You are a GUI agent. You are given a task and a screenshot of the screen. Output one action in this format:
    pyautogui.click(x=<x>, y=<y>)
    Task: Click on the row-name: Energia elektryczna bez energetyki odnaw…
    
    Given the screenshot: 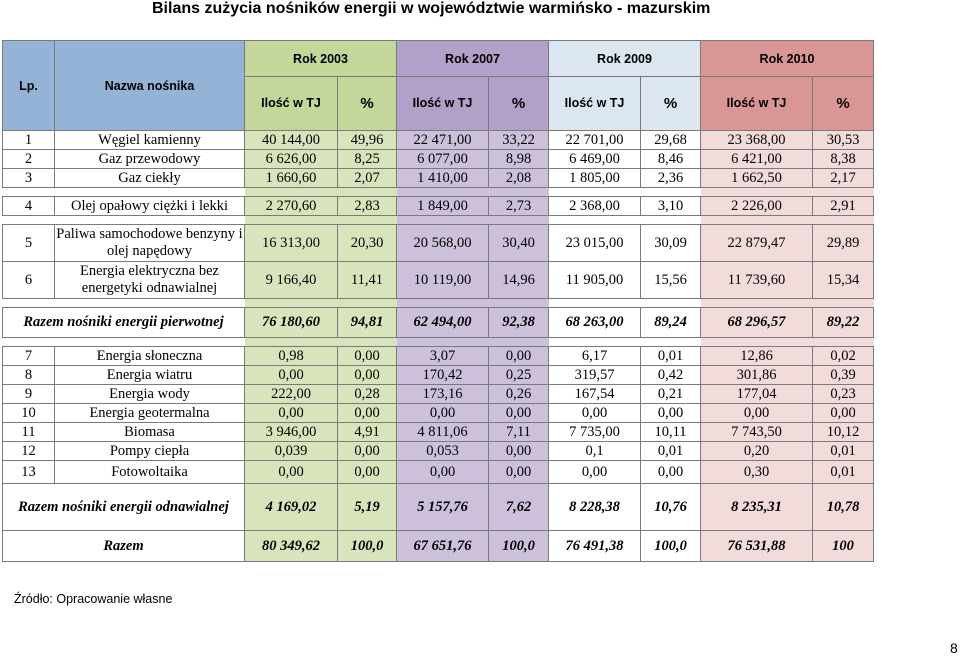 What is the action you would take?
    pyautogui.click(x=149, y=280)
    